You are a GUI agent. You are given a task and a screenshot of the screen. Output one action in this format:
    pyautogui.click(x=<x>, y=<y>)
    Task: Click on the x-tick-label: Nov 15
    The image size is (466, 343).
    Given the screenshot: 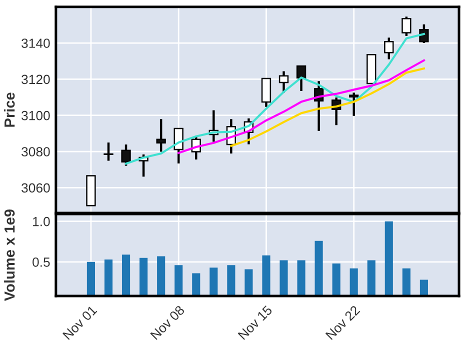 What is the action you would take?
    pyautogui.click(x=255, y=322)
    